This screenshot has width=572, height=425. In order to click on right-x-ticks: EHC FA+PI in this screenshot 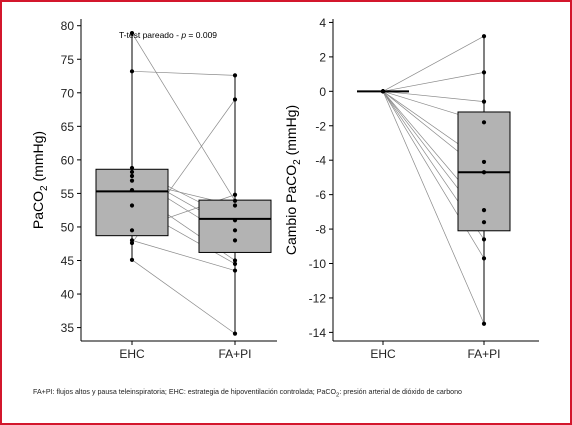, I will do `click(435, 351)`.